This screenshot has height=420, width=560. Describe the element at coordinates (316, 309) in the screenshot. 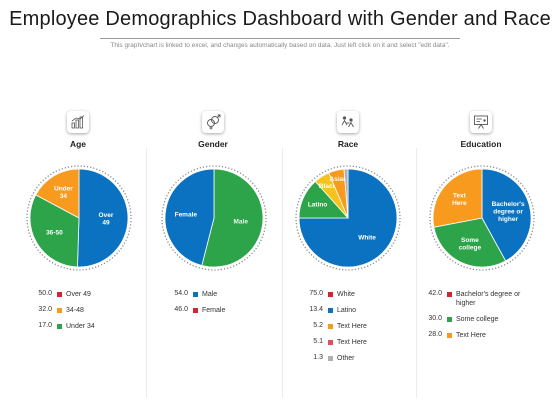

I see `legend-value: 13.4` at that location.